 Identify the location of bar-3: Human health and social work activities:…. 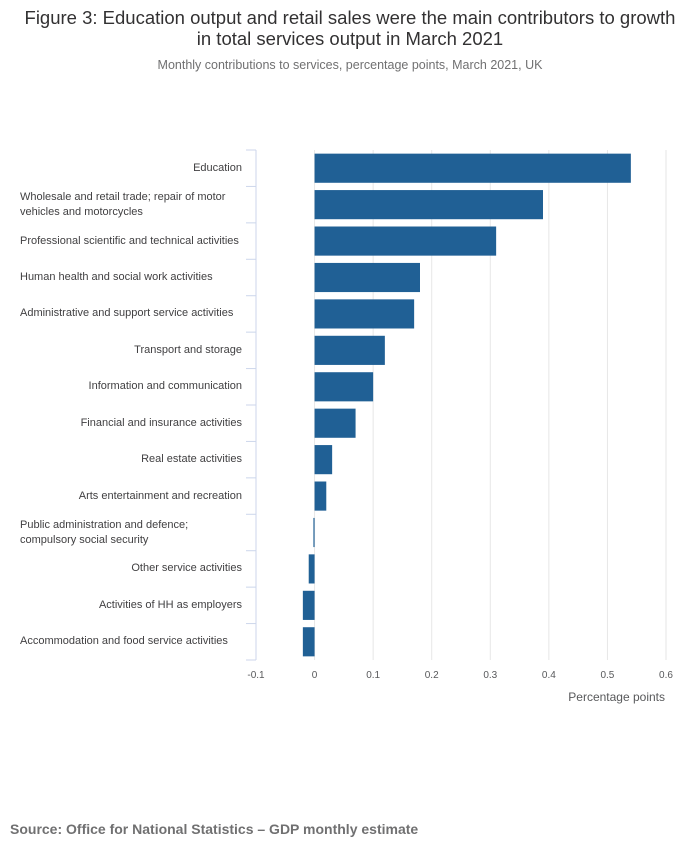
(367, 277).